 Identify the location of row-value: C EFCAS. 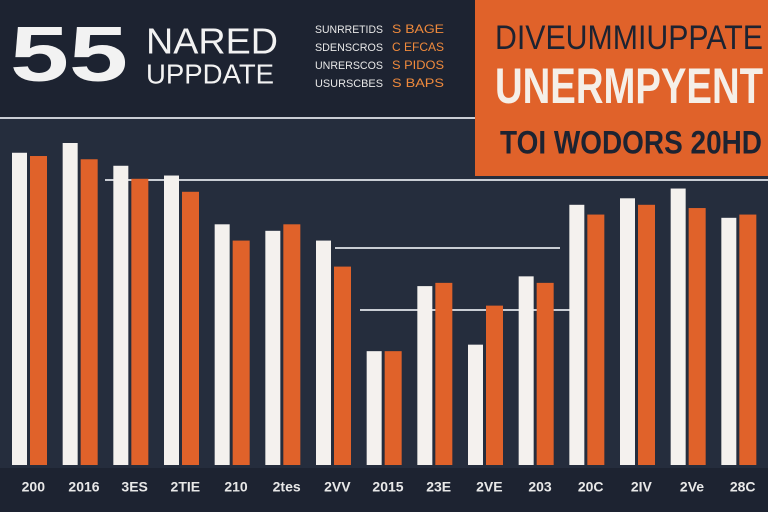
(418, 47).